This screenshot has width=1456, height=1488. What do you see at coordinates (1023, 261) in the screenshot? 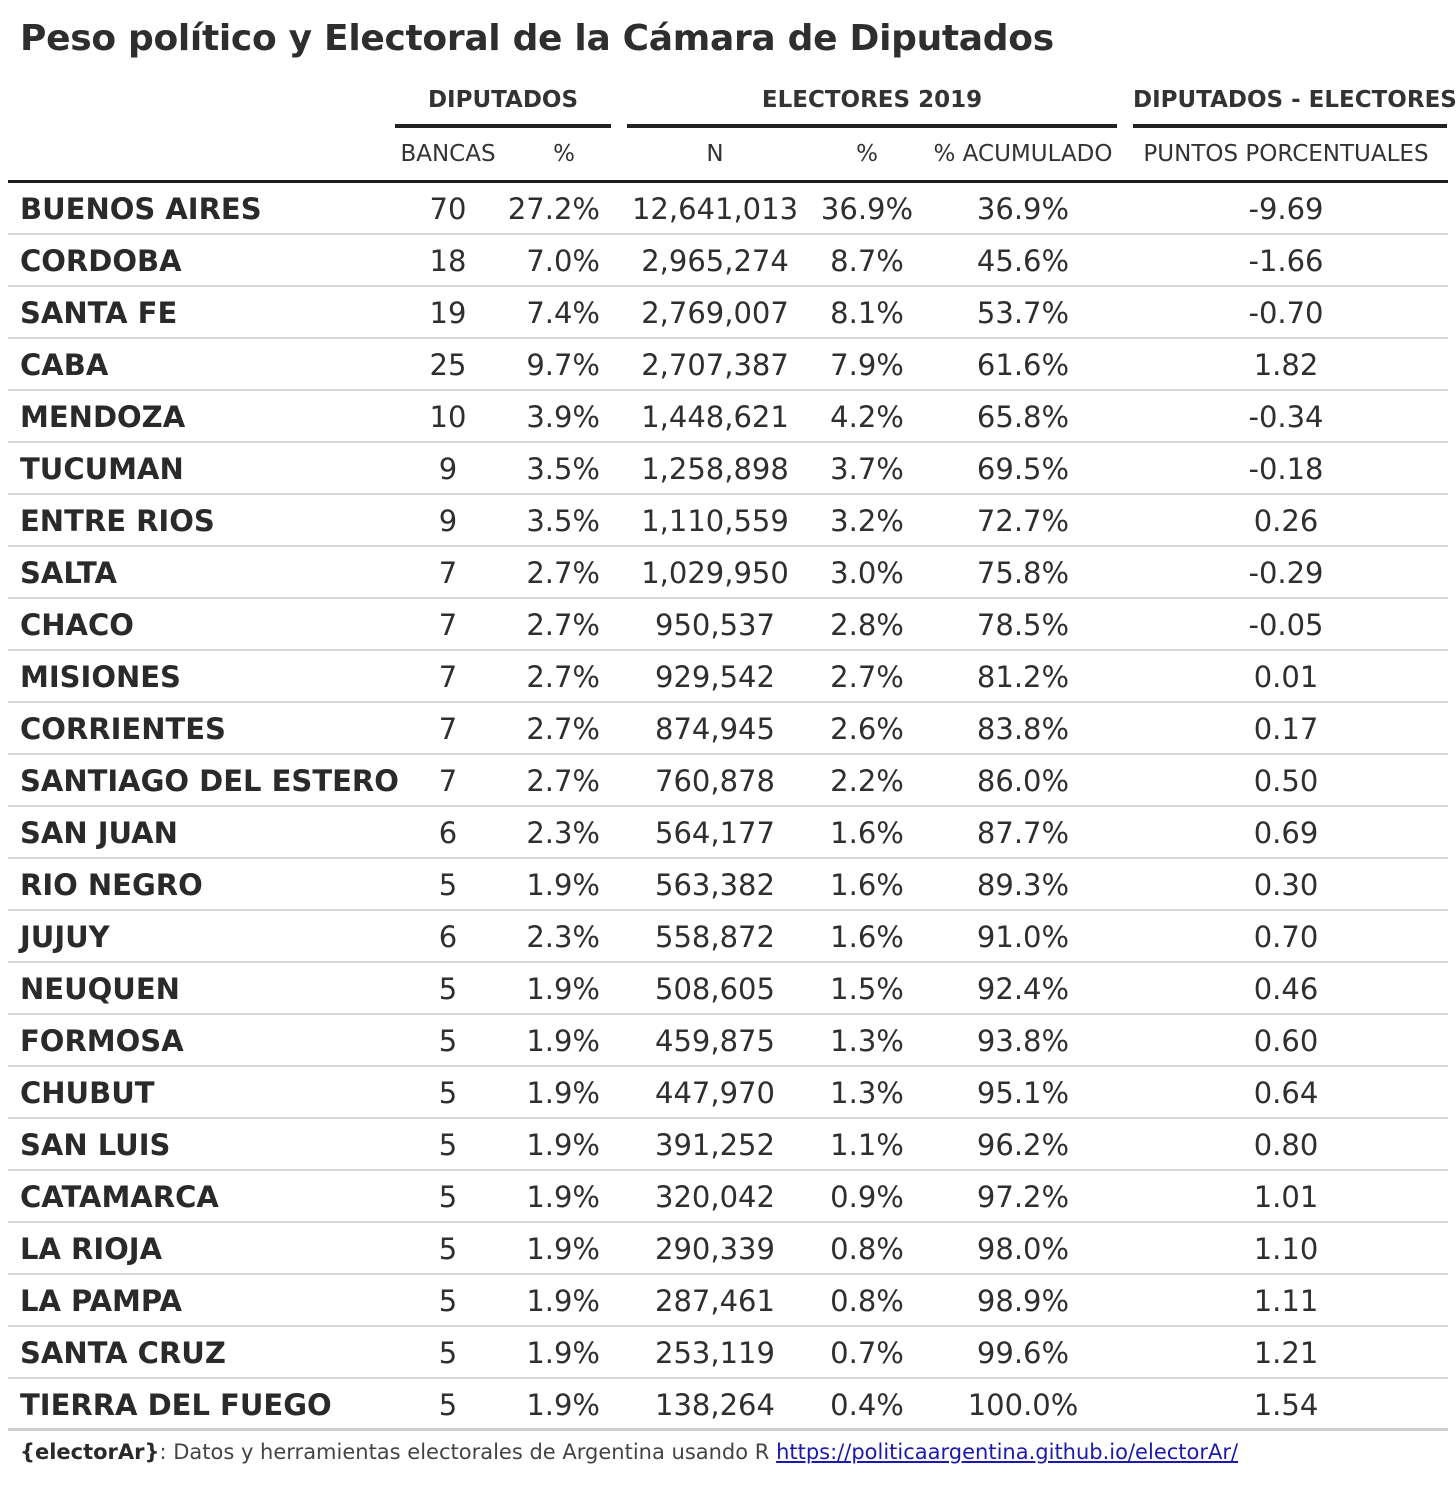
I see `cell-pct-acumulado: 45.6%` at bounding box center [1023, 261].